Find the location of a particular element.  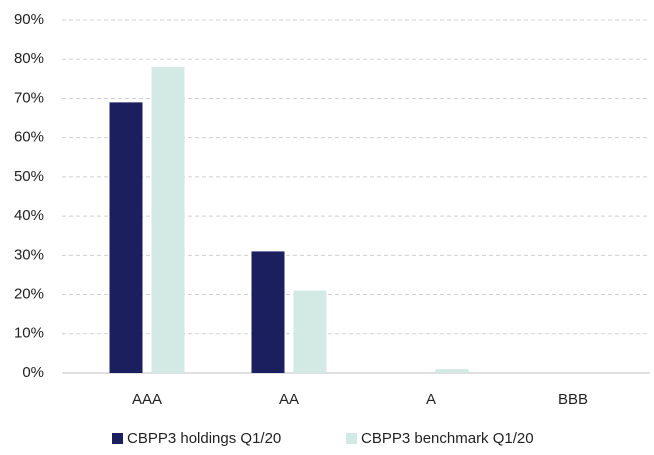

y-tick-label: 20% is located at coordinates (29, 294).